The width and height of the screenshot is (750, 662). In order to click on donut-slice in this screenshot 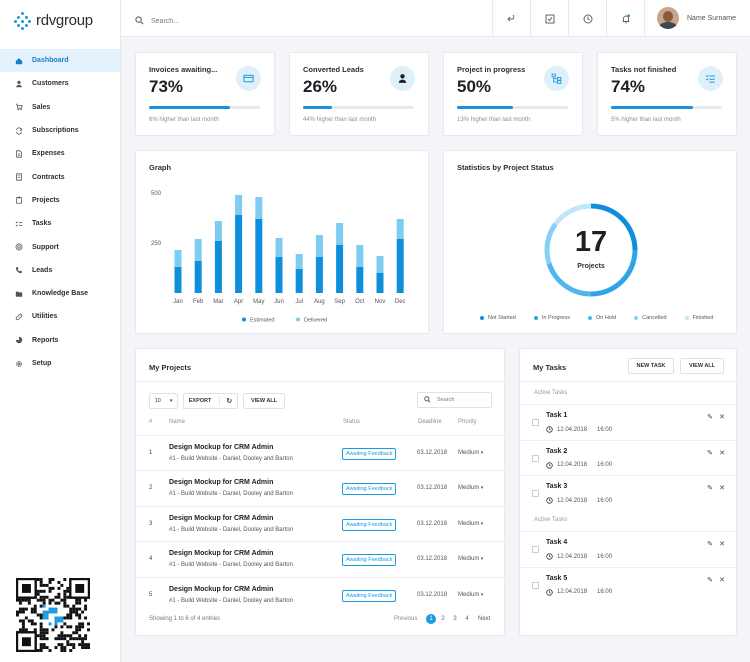, I will do `click(614, 227)`.